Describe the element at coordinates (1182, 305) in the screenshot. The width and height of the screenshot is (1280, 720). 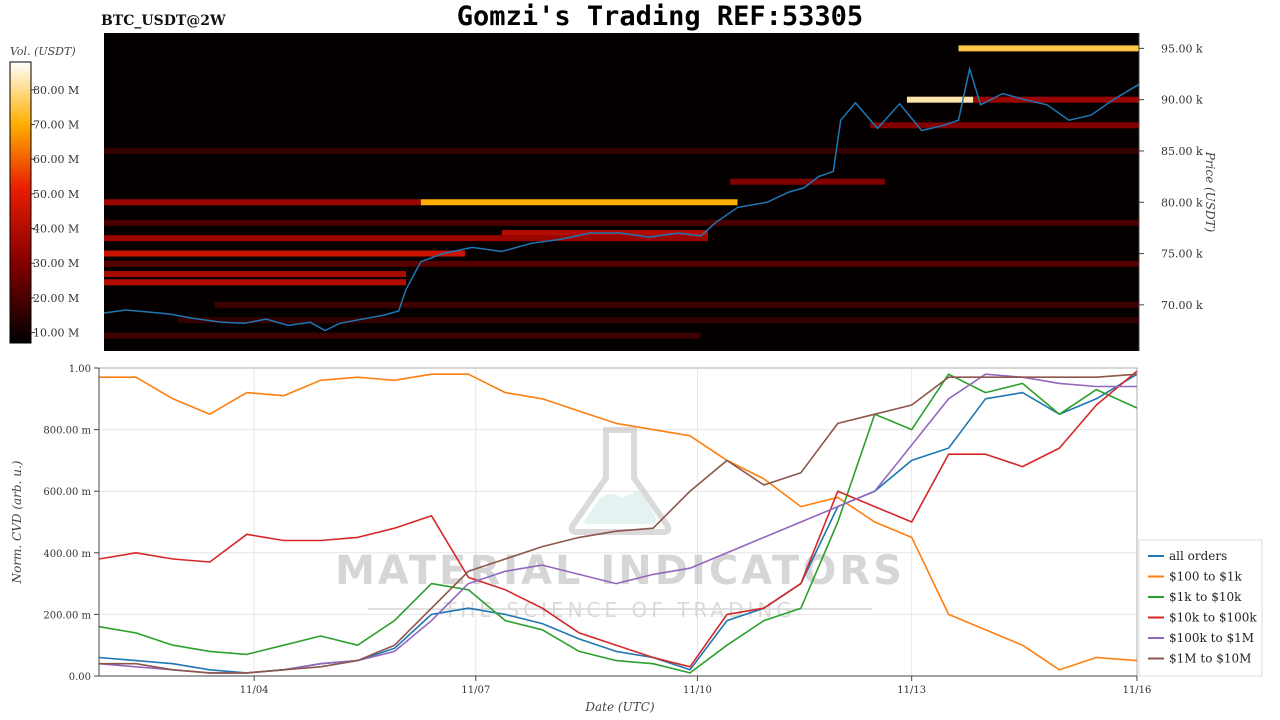
I see `price-tick-label: 70.00 k` at that location.